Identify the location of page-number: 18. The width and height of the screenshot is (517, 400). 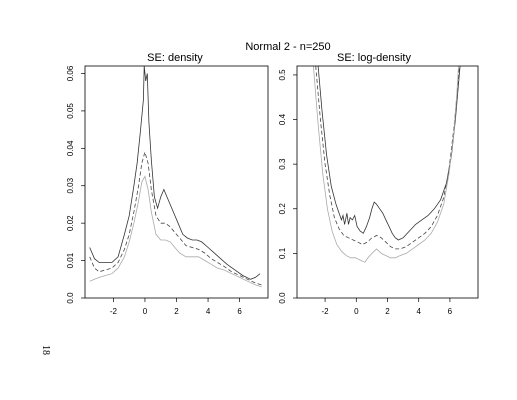
(45, 350).